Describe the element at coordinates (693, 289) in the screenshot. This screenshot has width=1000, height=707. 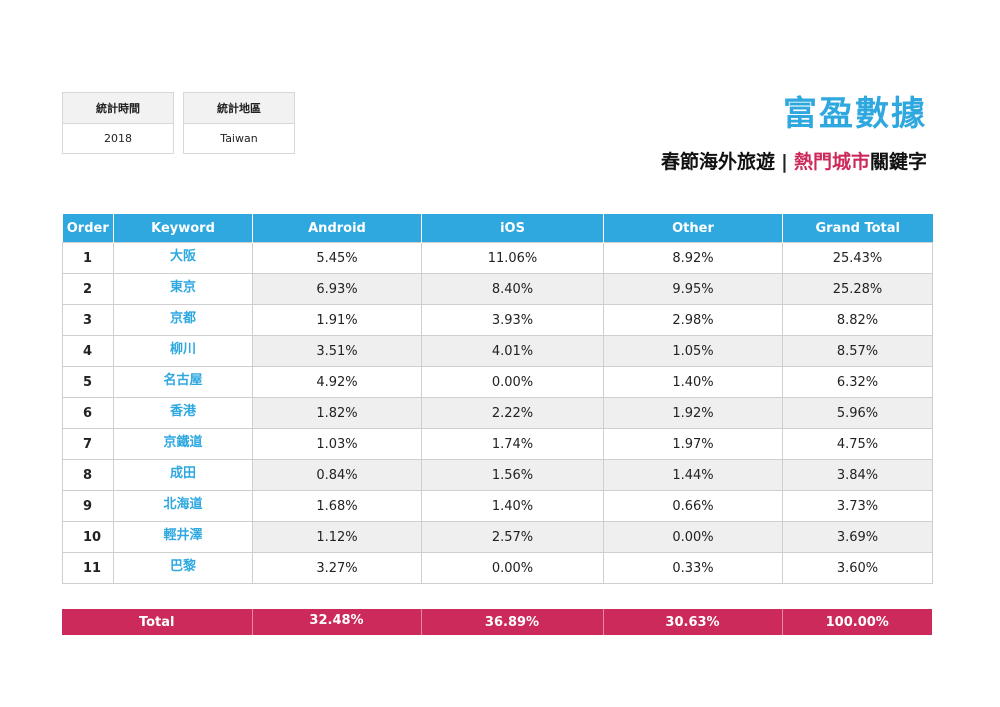
I see `other-cell: 9.95%` at that location.